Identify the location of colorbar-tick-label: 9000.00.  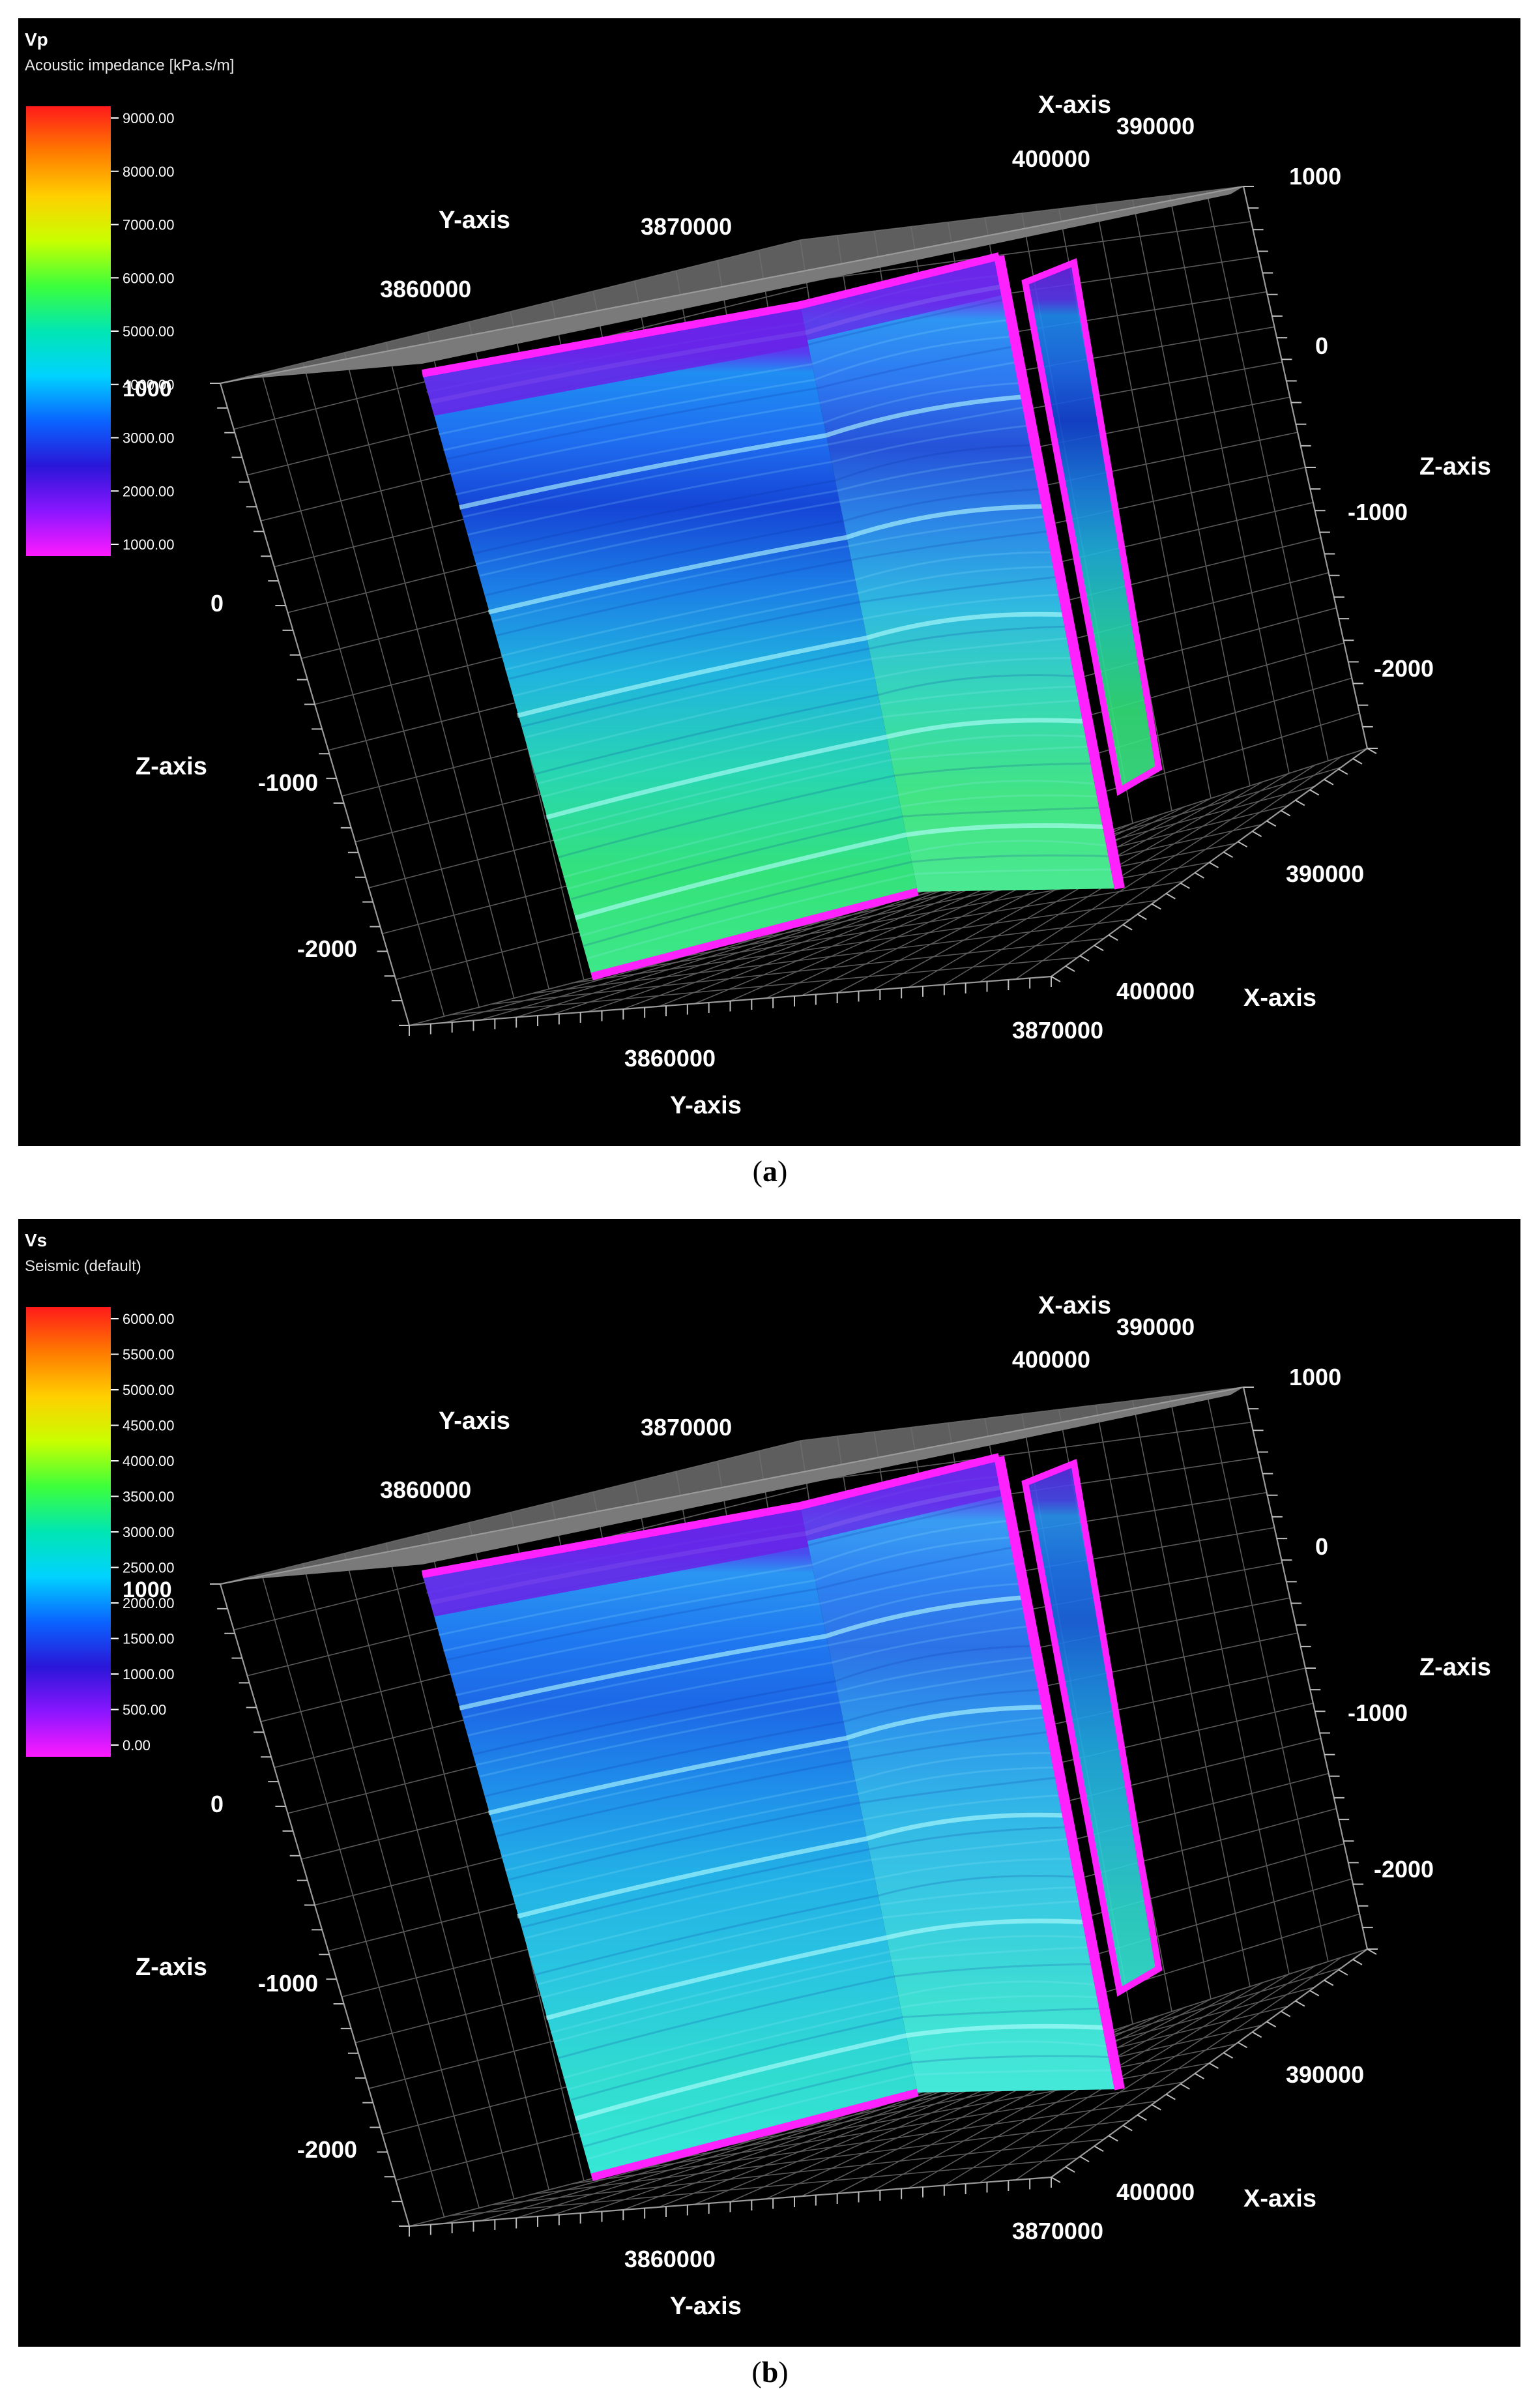
(149, 118).